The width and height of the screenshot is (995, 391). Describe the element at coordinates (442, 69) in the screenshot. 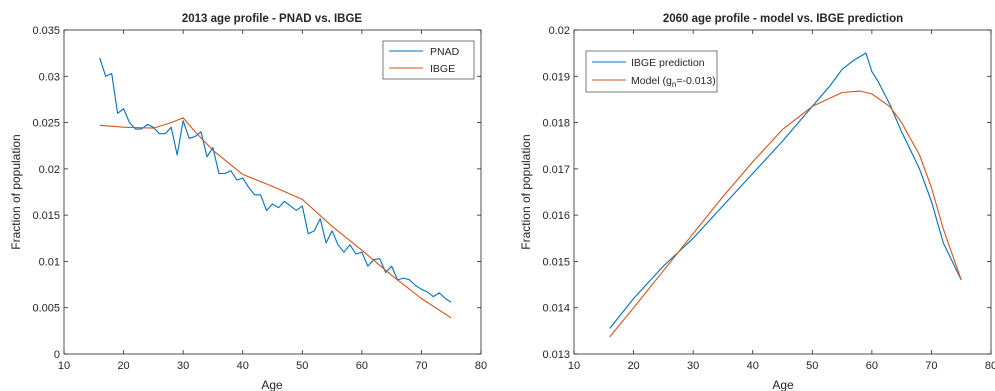

I see `legend-label-ibge: IBGE` at that location.